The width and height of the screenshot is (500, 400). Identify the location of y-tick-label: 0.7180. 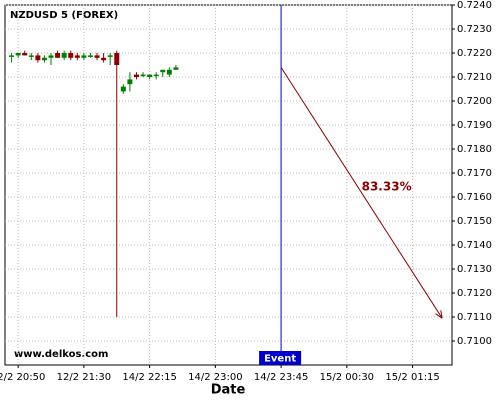
(474, 149).